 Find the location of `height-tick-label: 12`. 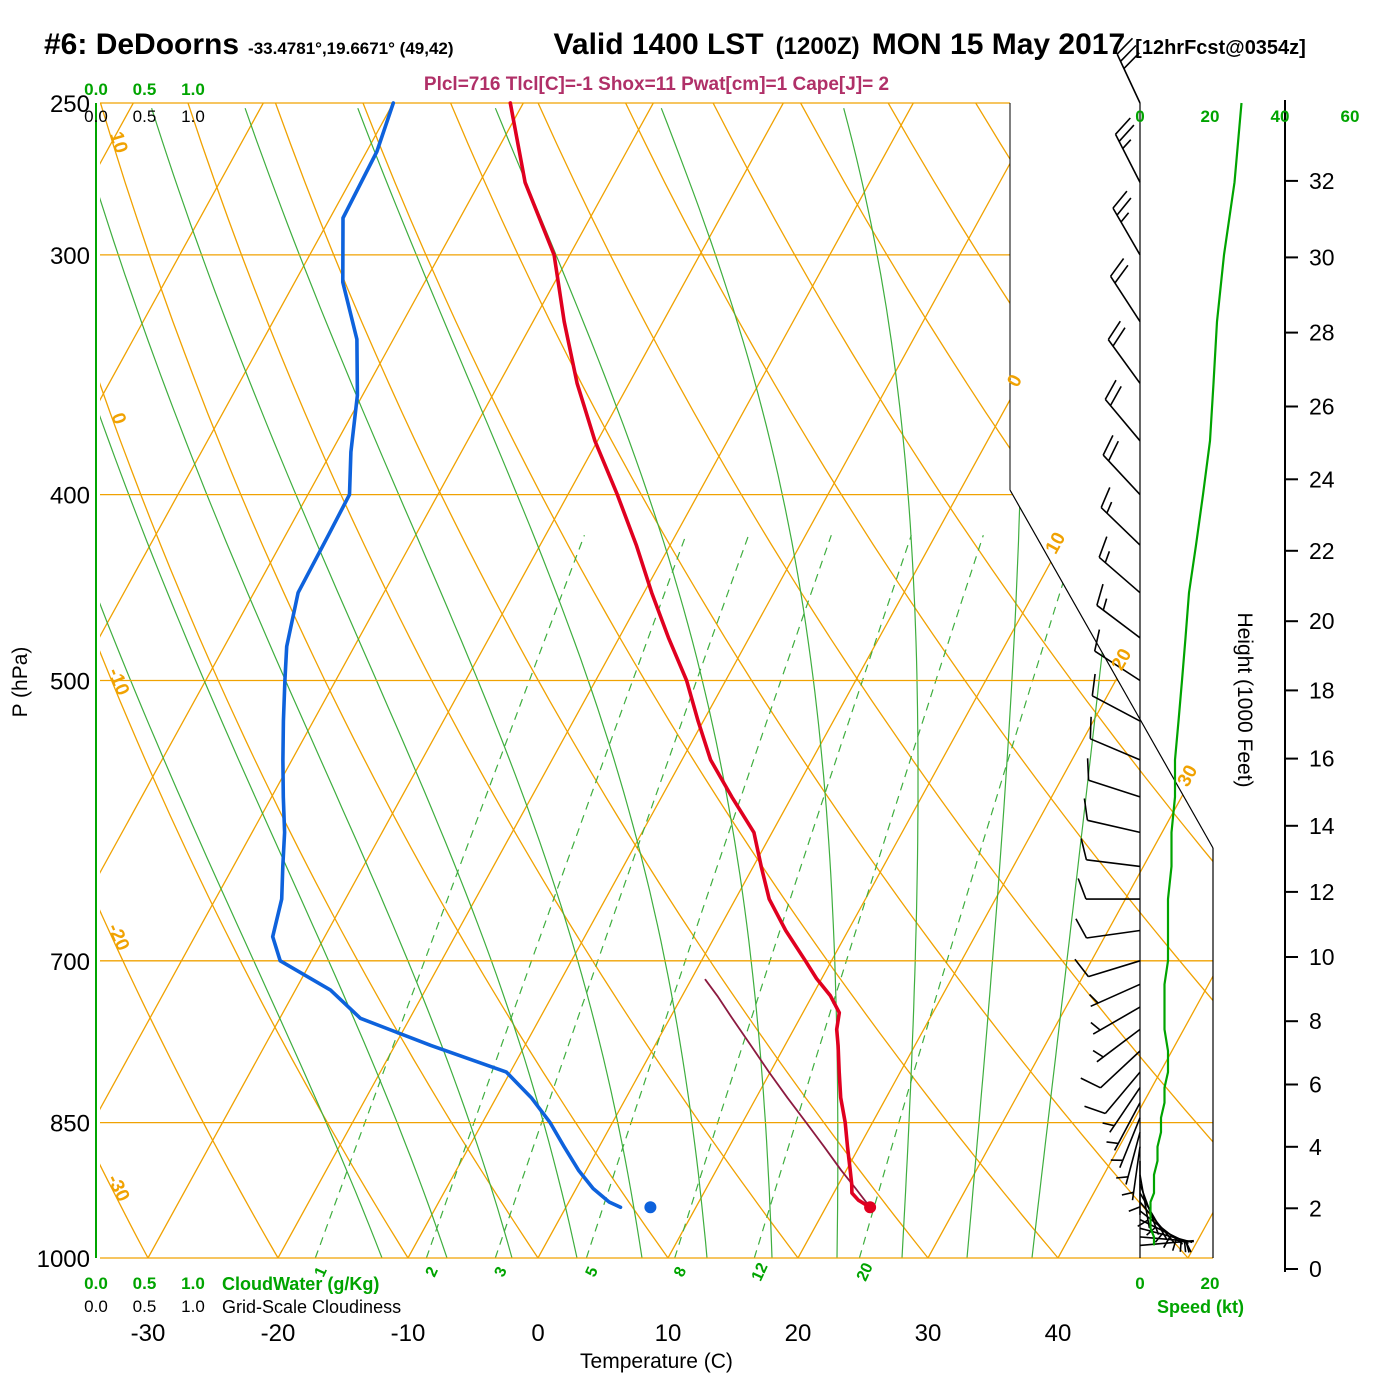

height-tick-label: 12 is located at coordinates (1322, 892).